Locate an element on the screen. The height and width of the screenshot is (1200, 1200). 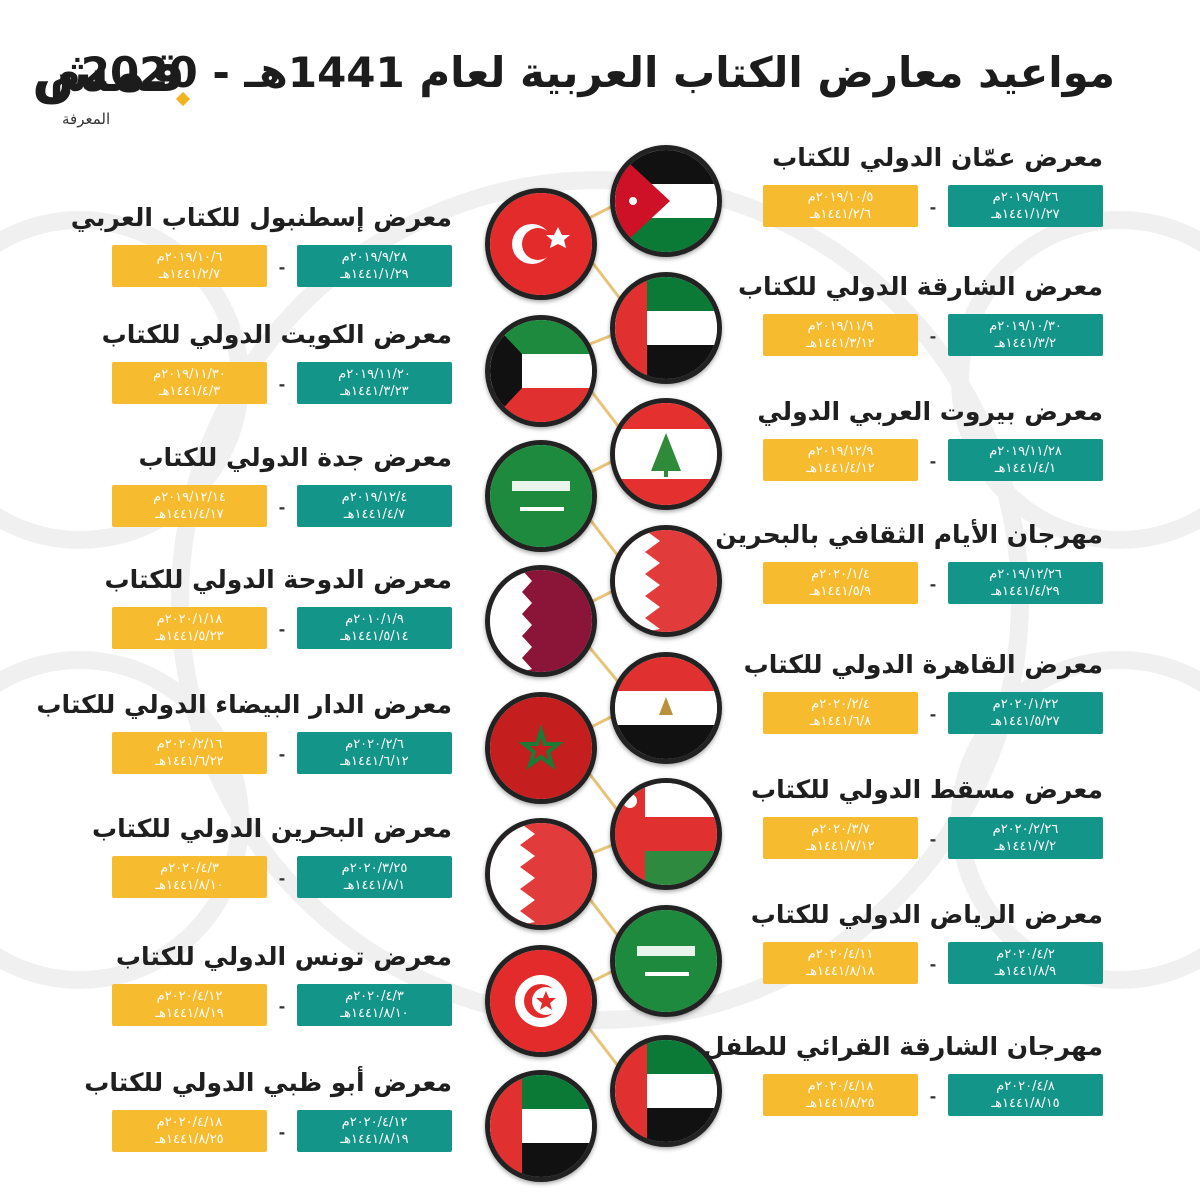
end-date-box: ٢٠٢٠/١/١٨م ١٤٤١/٥/٢٣هـ is located at coordinates (189, 628).